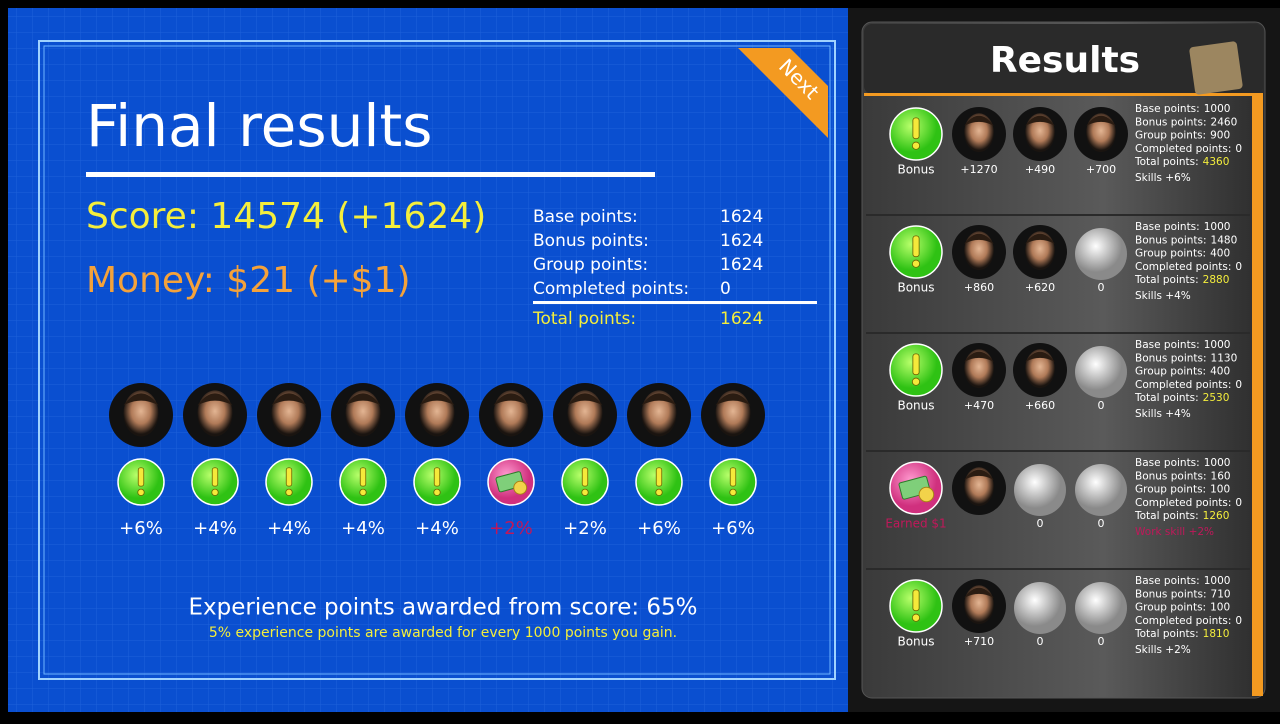 This screenshot has height=724, width=1280. Describe the element at coordinates (1220, 490) in the screenshot. I see `detail-value: 100` at that location.